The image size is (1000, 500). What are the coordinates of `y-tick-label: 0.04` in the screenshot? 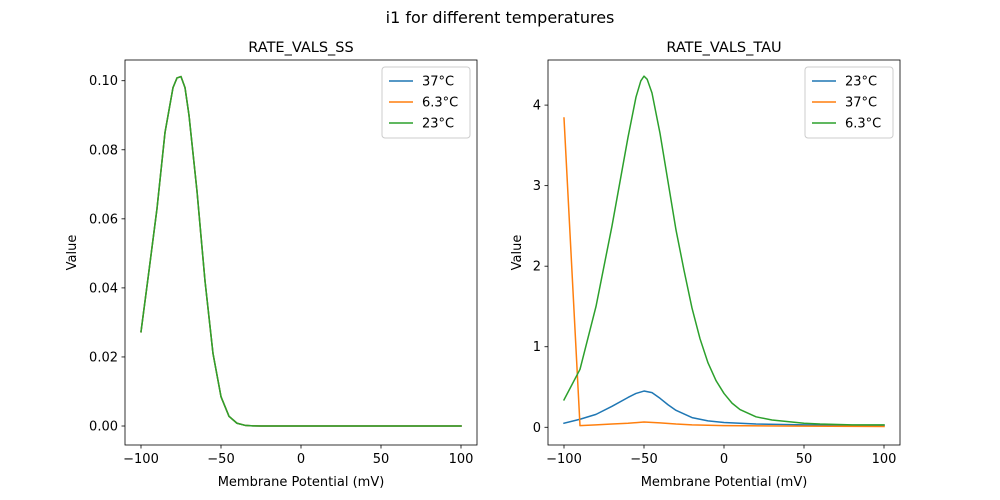 It's located at (103, 288).